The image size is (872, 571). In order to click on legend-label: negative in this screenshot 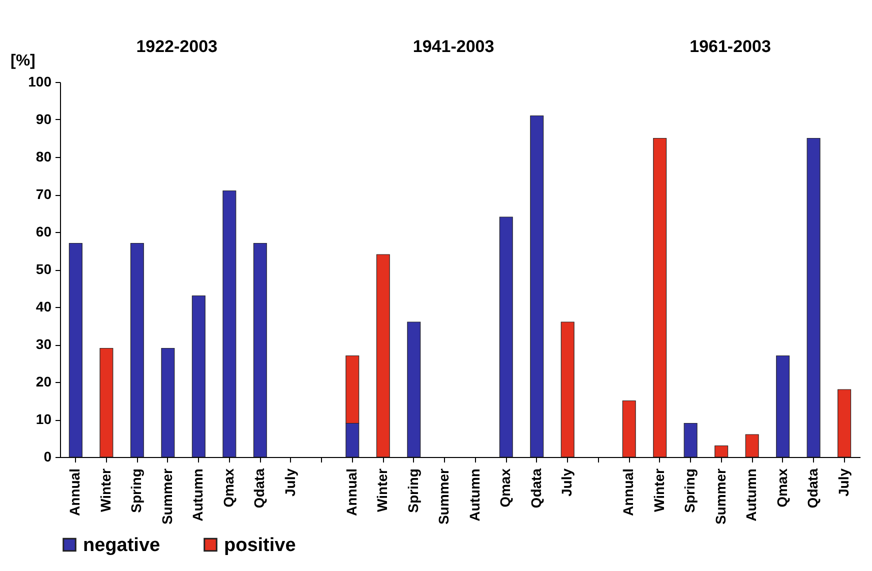, I will do `click(121, 545)`.